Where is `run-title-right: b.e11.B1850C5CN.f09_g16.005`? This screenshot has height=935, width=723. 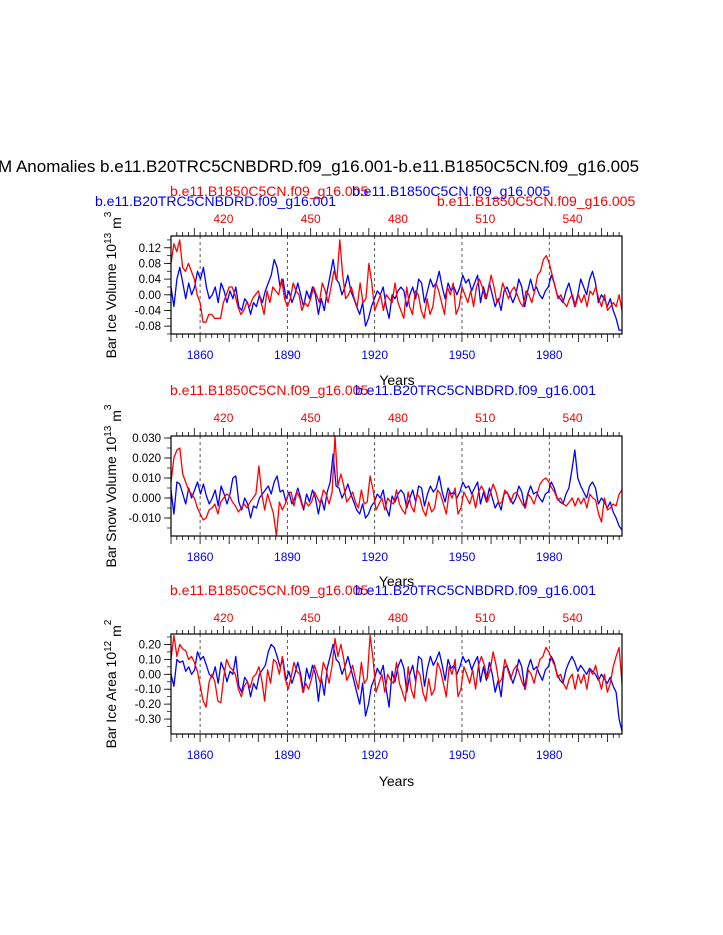
run-title-right: b.e11.B1850C5CN.f09_g16.005 is located at coordinates (451, 191).